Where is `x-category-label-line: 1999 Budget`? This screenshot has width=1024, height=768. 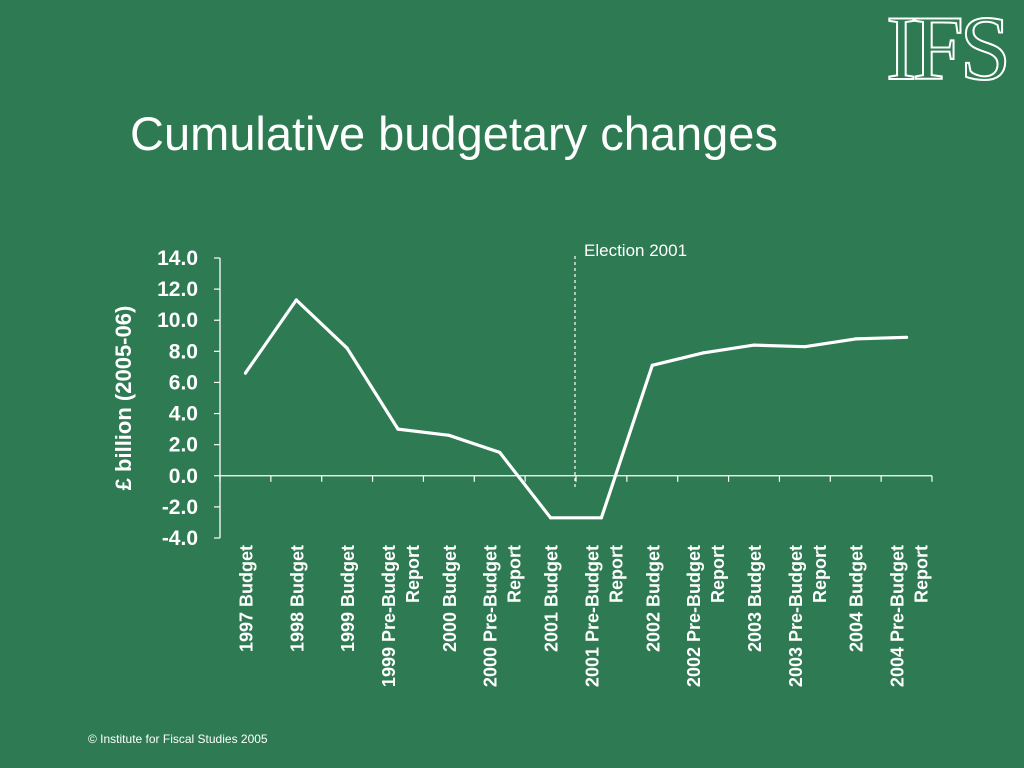 x-category-label-line: 1999 Budget is located at coordinates (348, 598).